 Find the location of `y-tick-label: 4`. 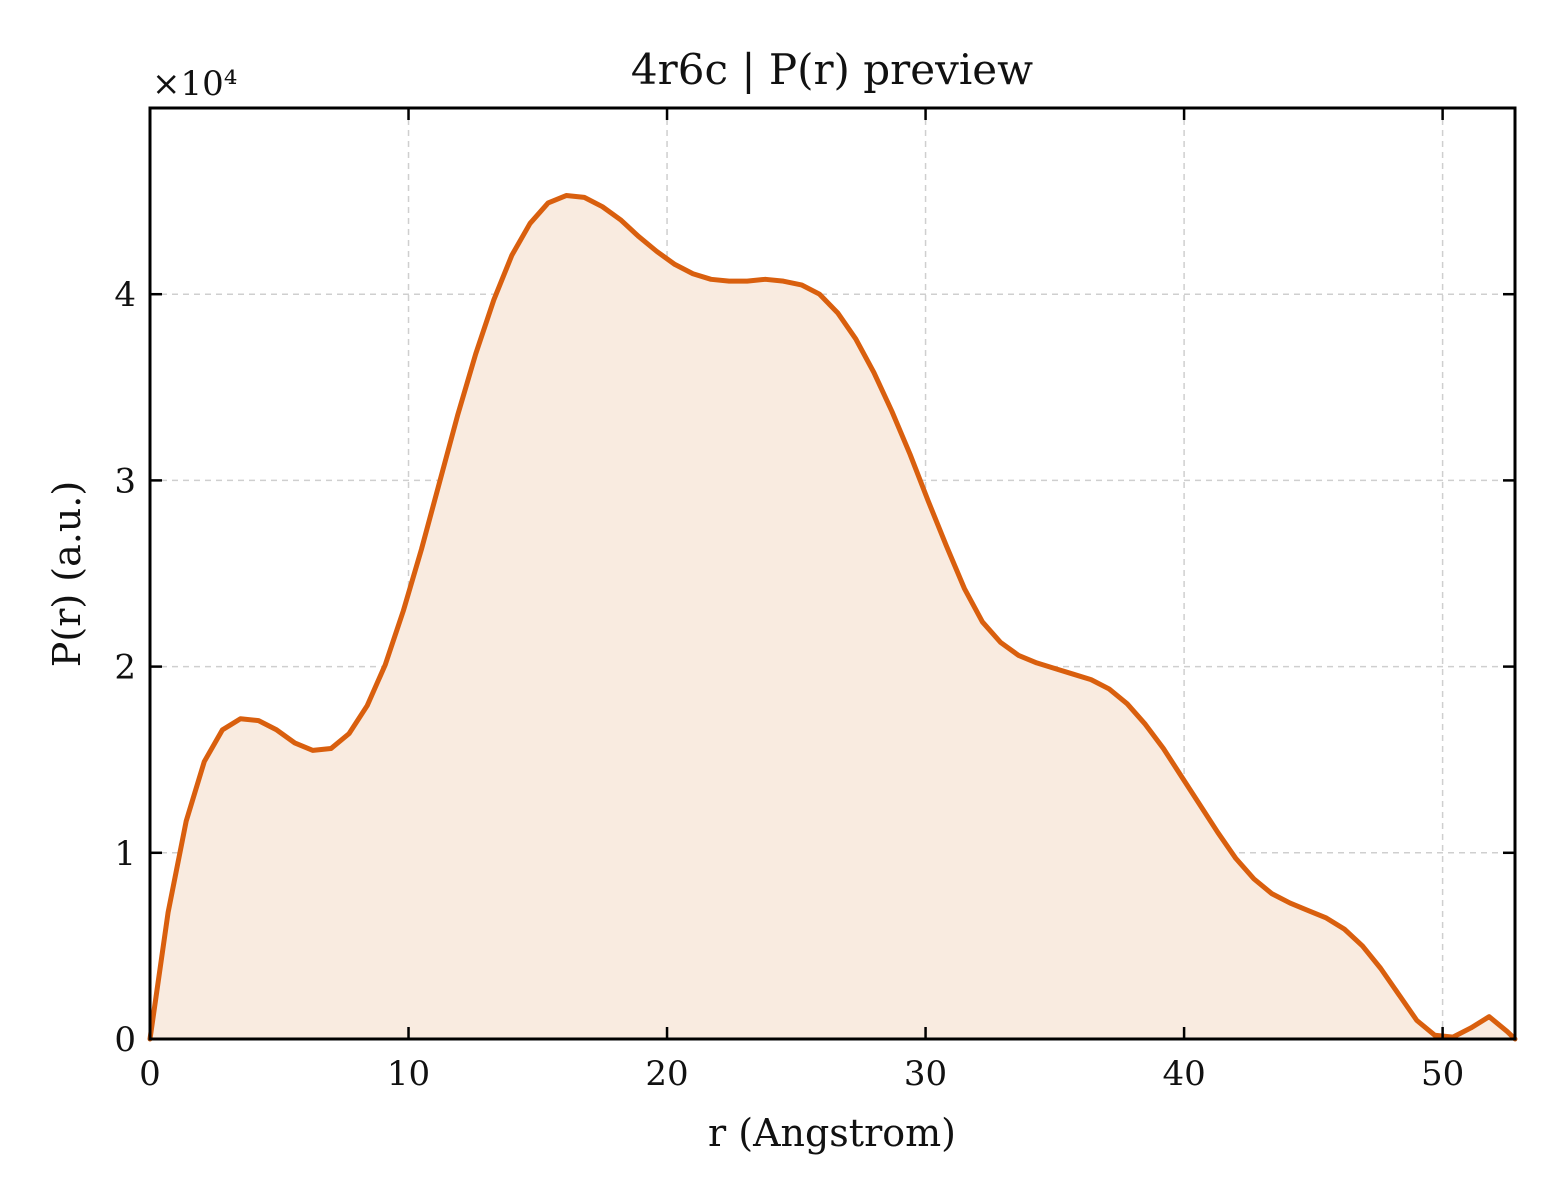

y-tick-label: 4 is located at coordinates (125, 295).